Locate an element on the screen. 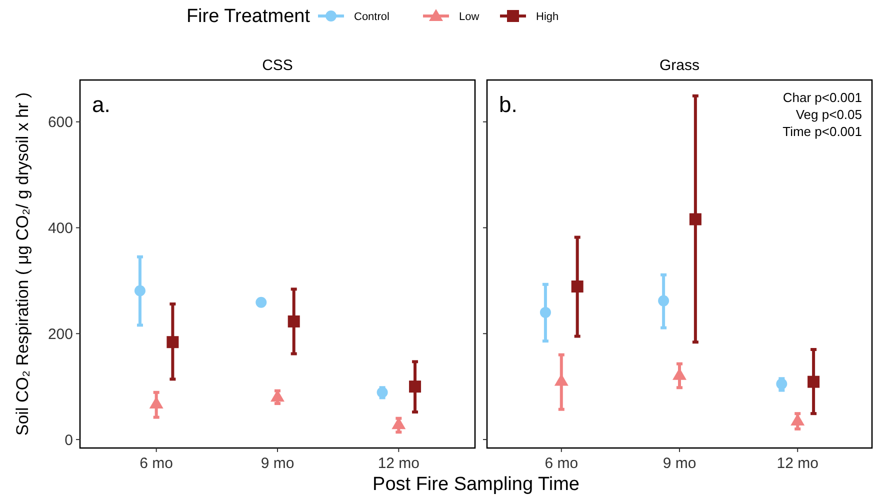 This screenshot has width=876, height=502. legend-label: High is located at coordinates (547, 17).